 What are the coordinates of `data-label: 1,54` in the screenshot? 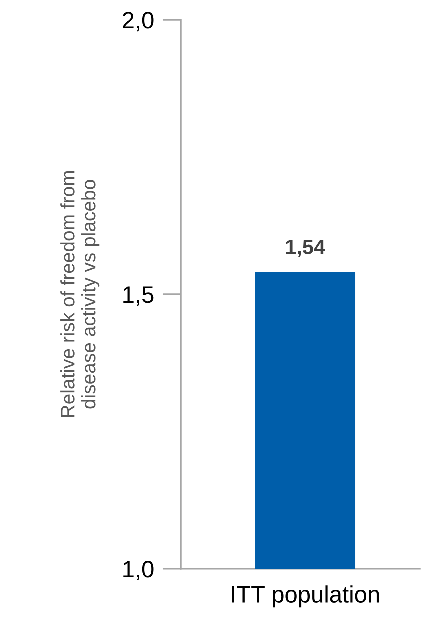 It's located at (306, 249).